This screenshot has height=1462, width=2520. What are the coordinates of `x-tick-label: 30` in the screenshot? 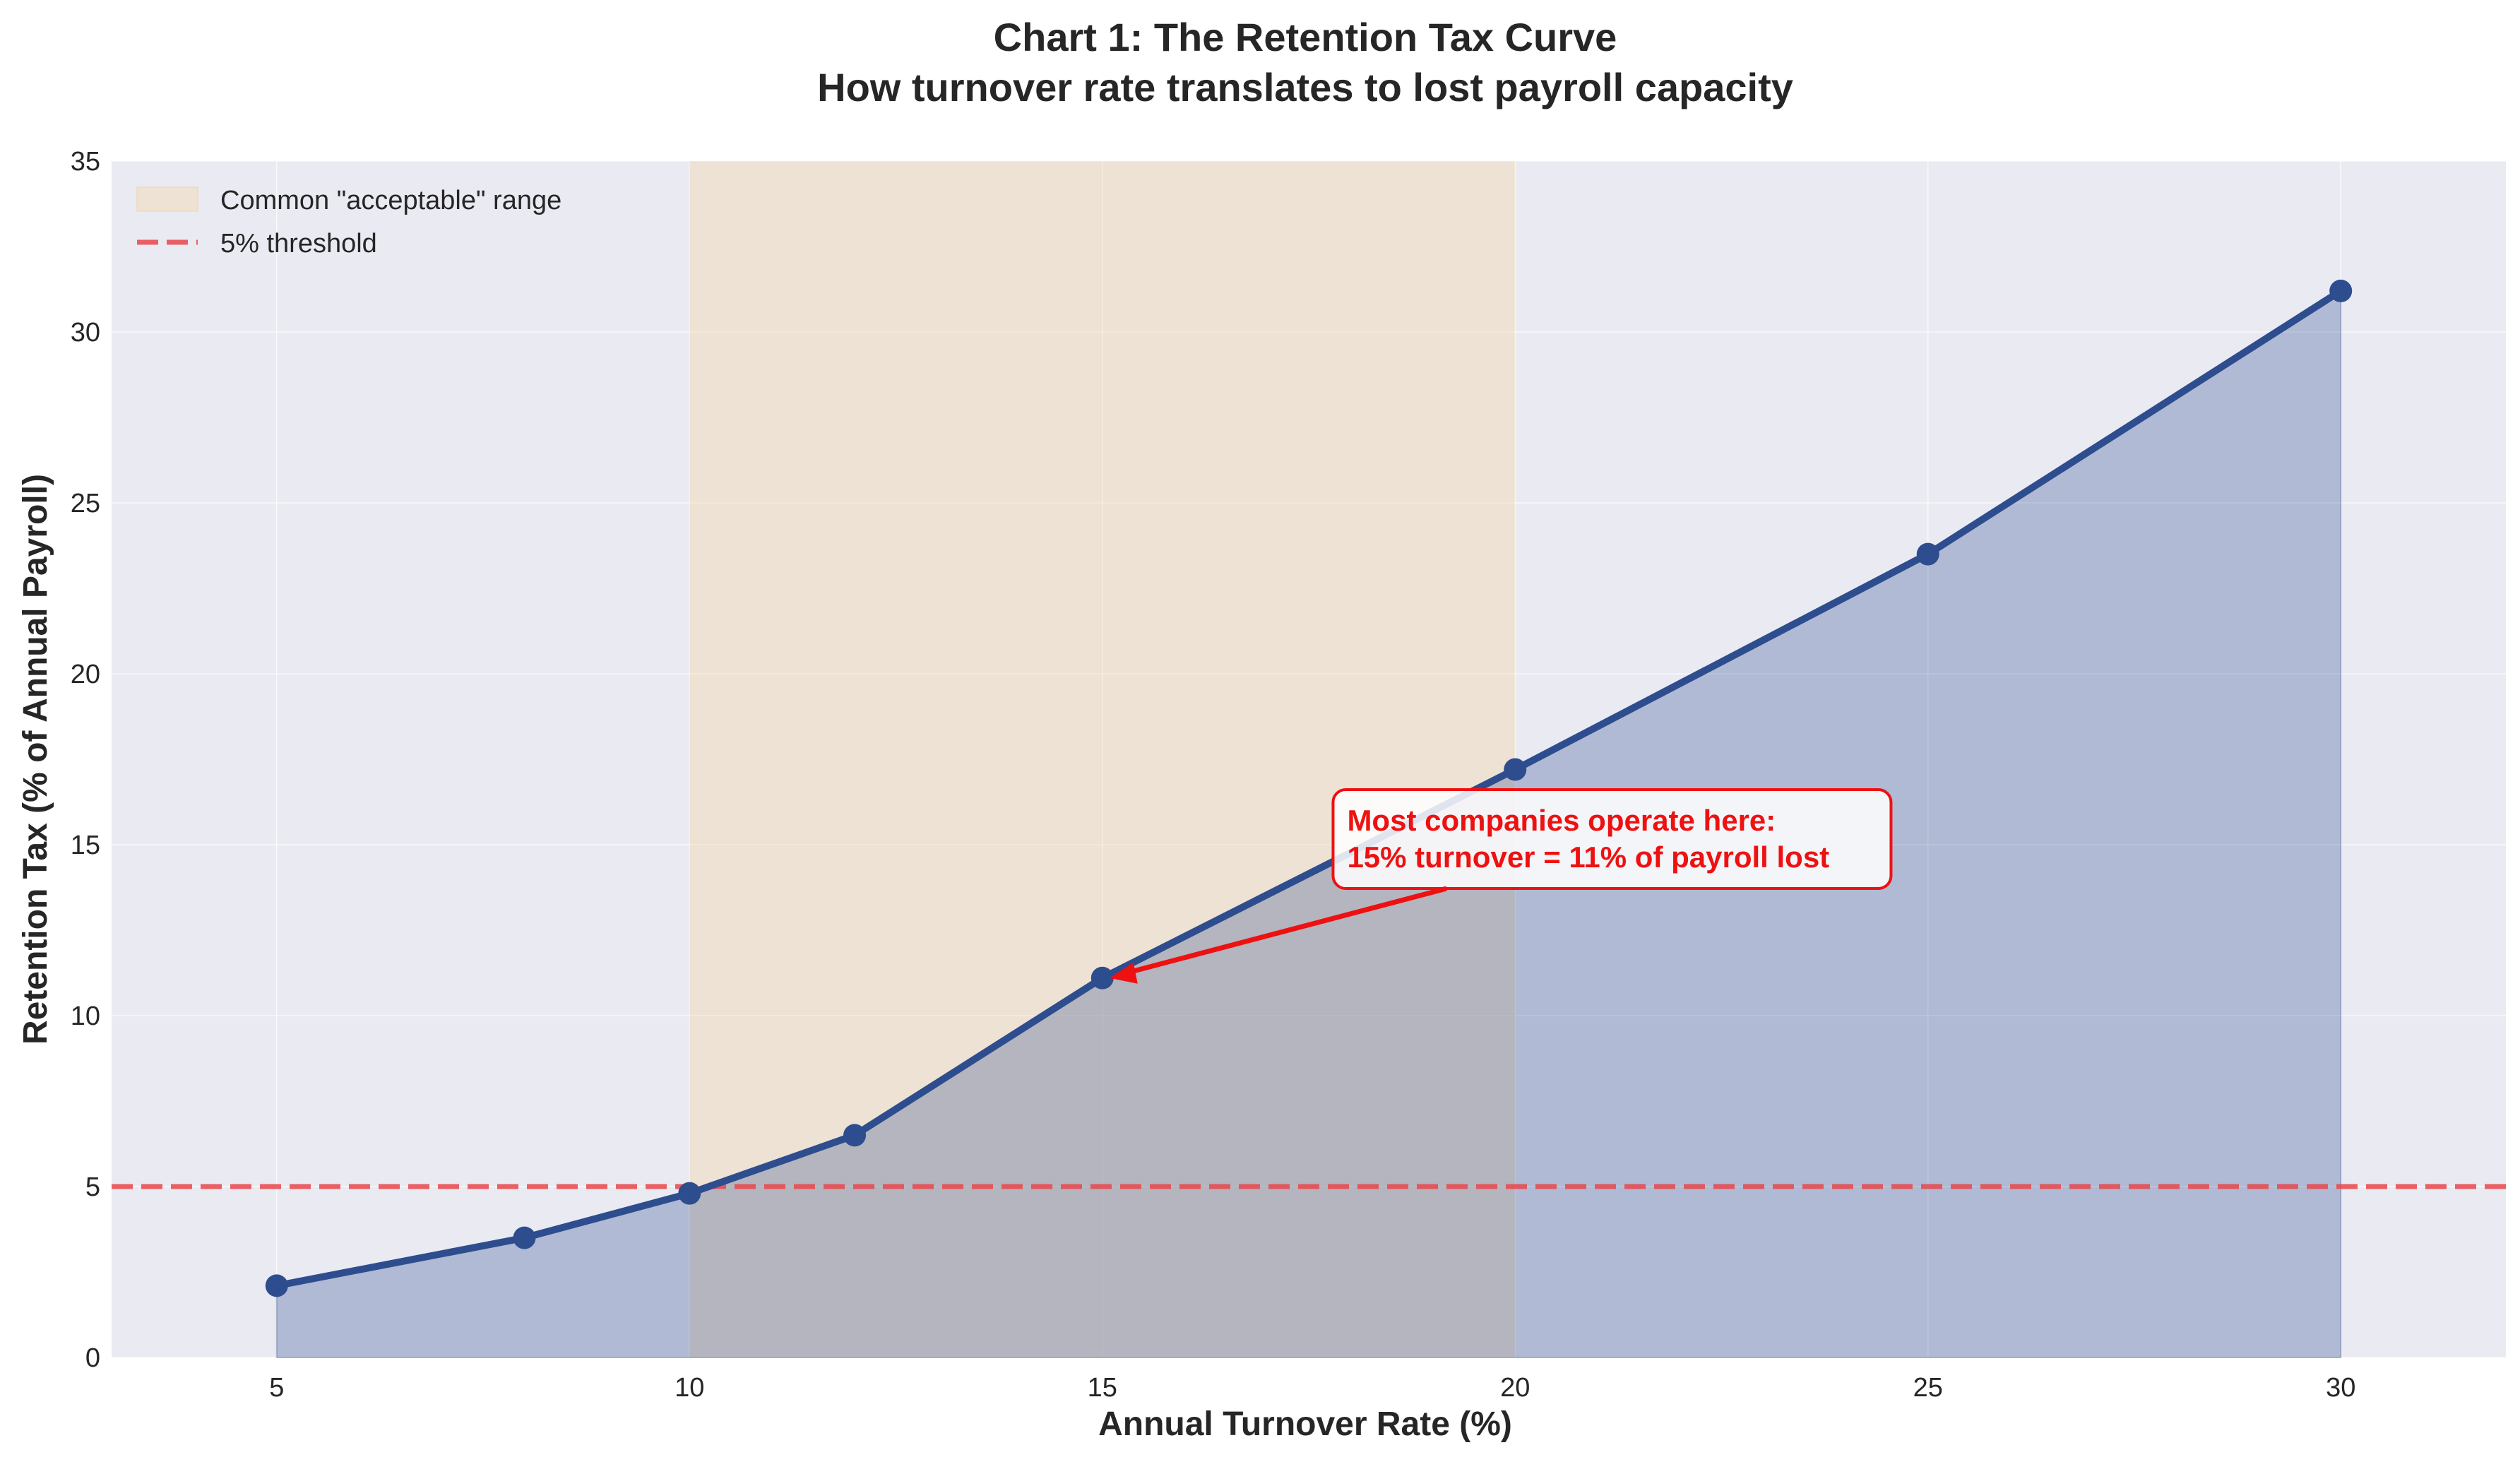 It's located at (2341, 1388).